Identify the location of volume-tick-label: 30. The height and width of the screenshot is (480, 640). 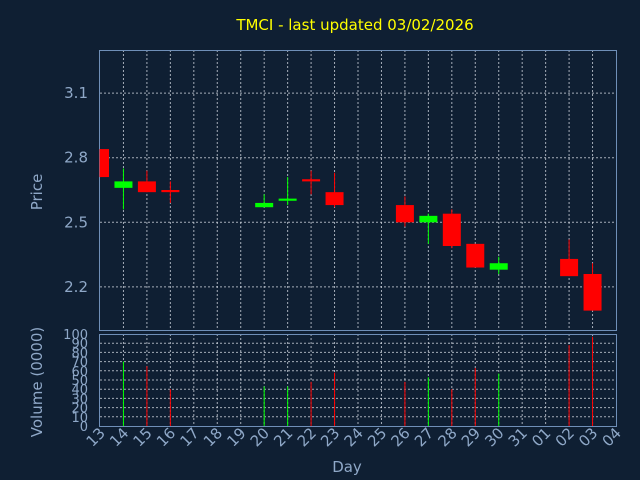
(79, 399).